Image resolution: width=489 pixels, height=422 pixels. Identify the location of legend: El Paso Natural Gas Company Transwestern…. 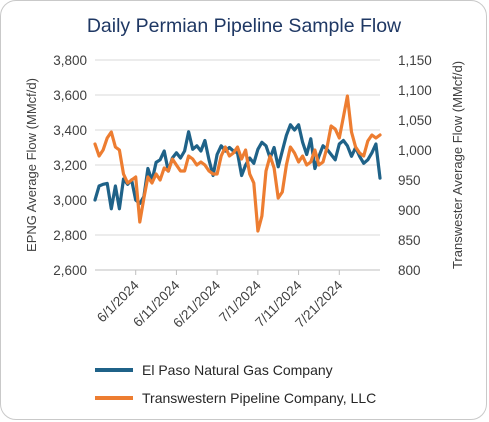
(235, 384).